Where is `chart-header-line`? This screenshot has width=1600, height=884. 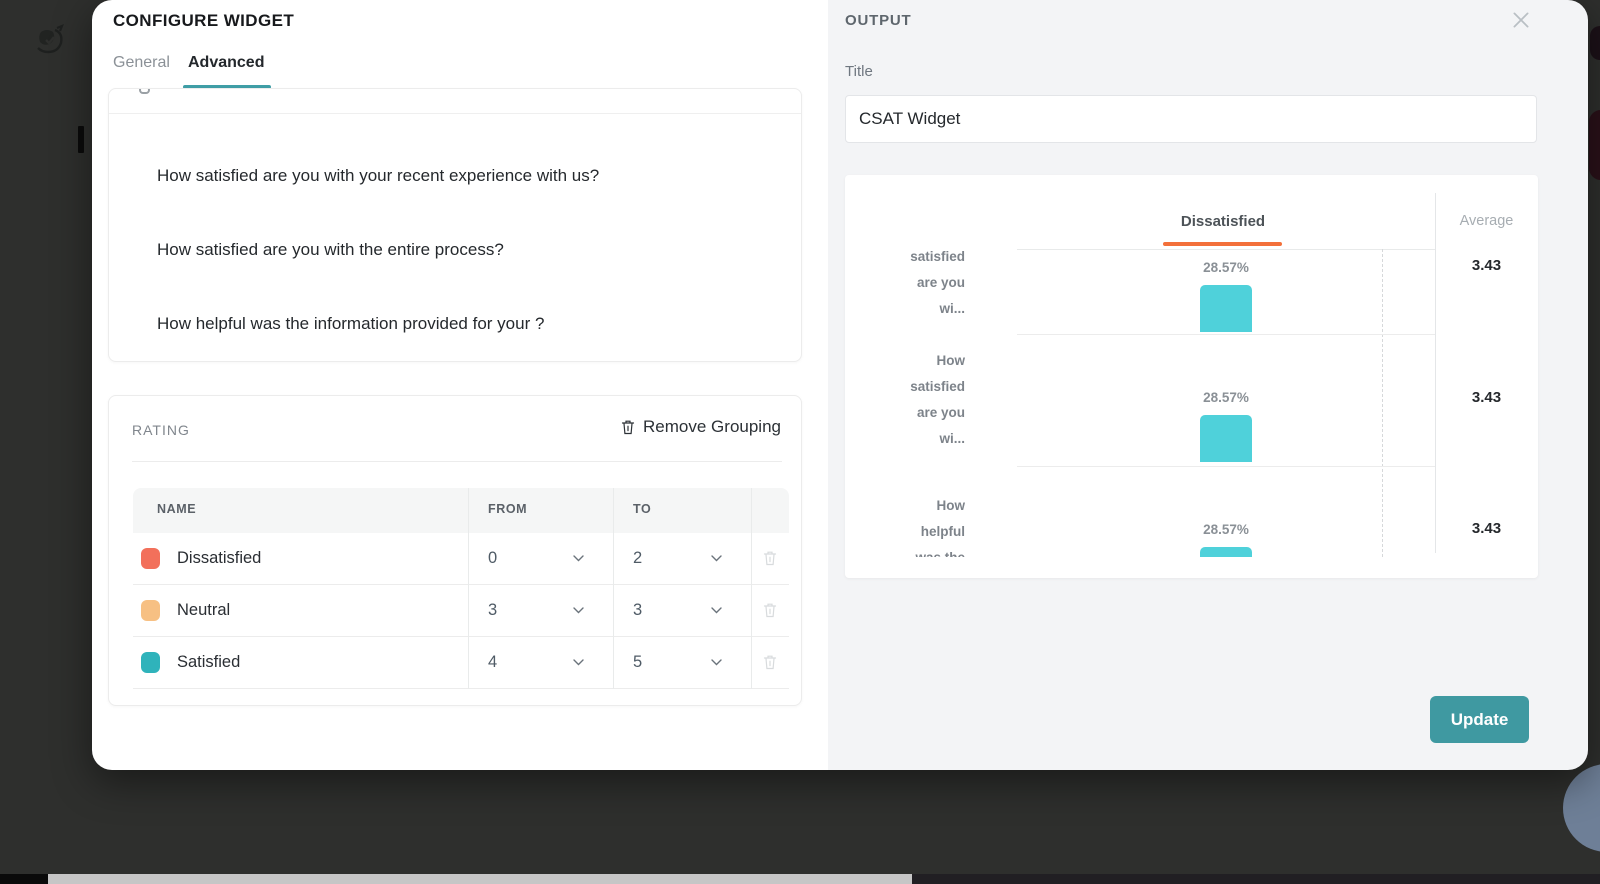
chart-header-line is located at coordinates (1226, 249).